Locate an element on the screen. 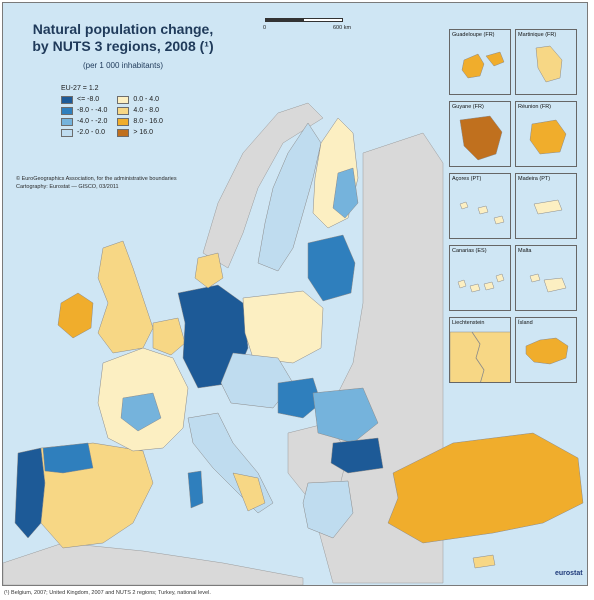 Image resolution: width=594 pixels, height=600 pixels. liechtenstein-border is located at coordinates (478, 356).